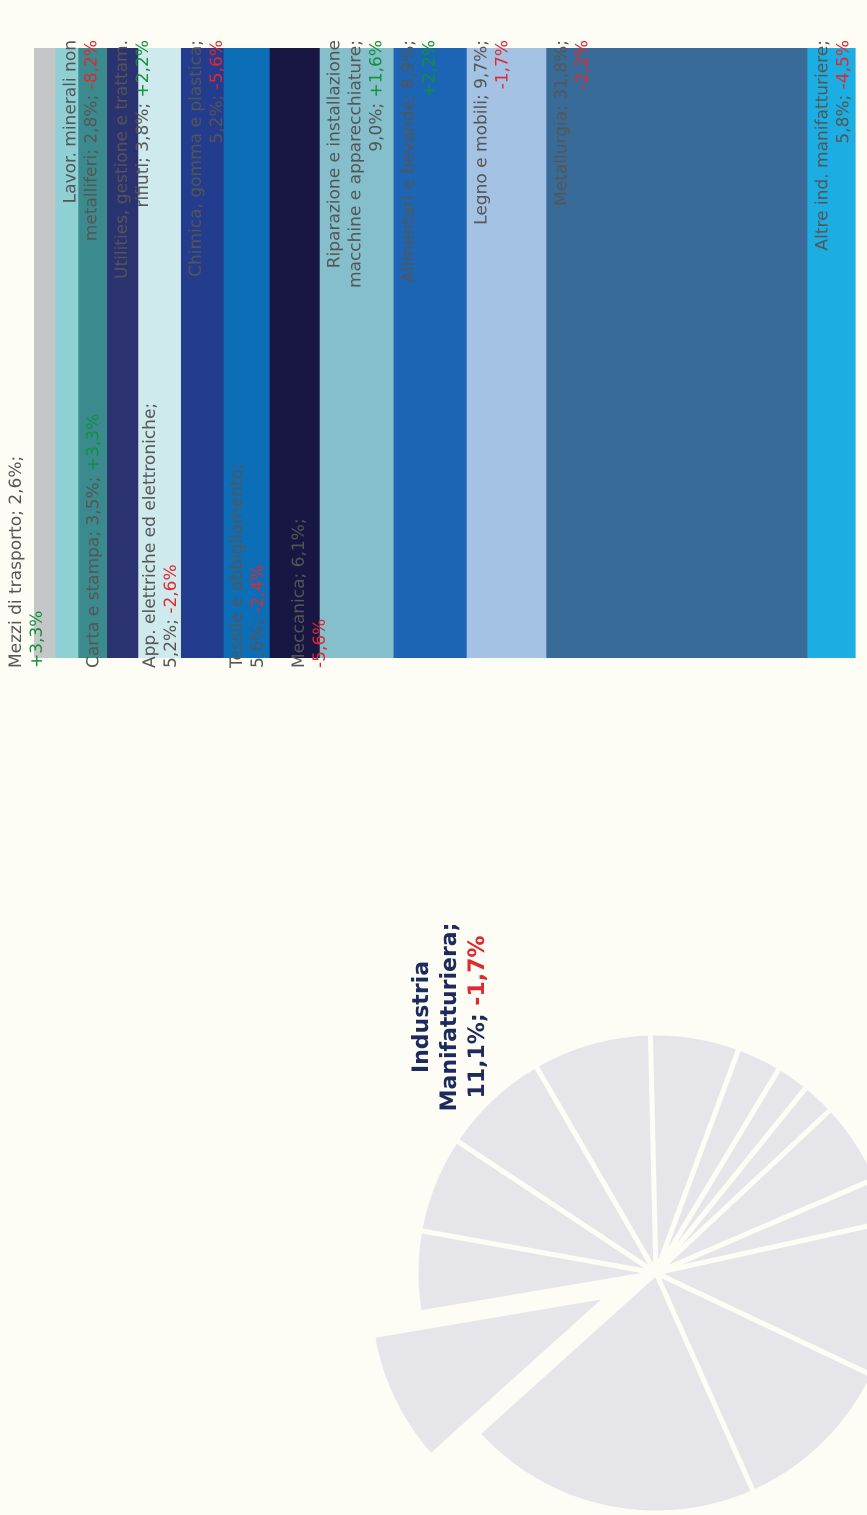 The image size is (867, 1515). I want to click on segment-label-text: 5,6%;, so click(258, 641).